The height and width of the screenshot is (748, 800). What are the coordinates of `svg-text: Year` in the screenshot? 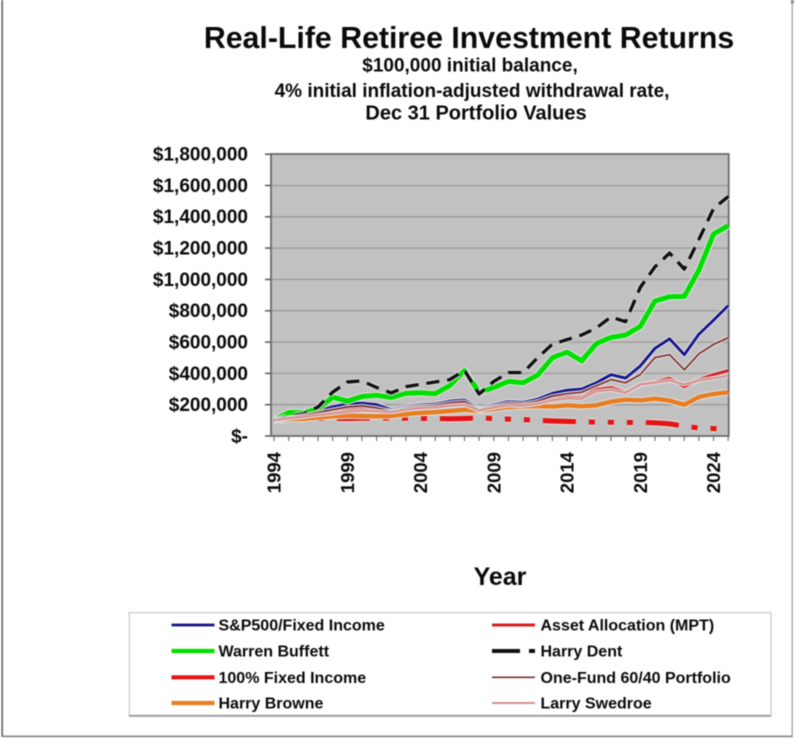 It's located at (500, 577).